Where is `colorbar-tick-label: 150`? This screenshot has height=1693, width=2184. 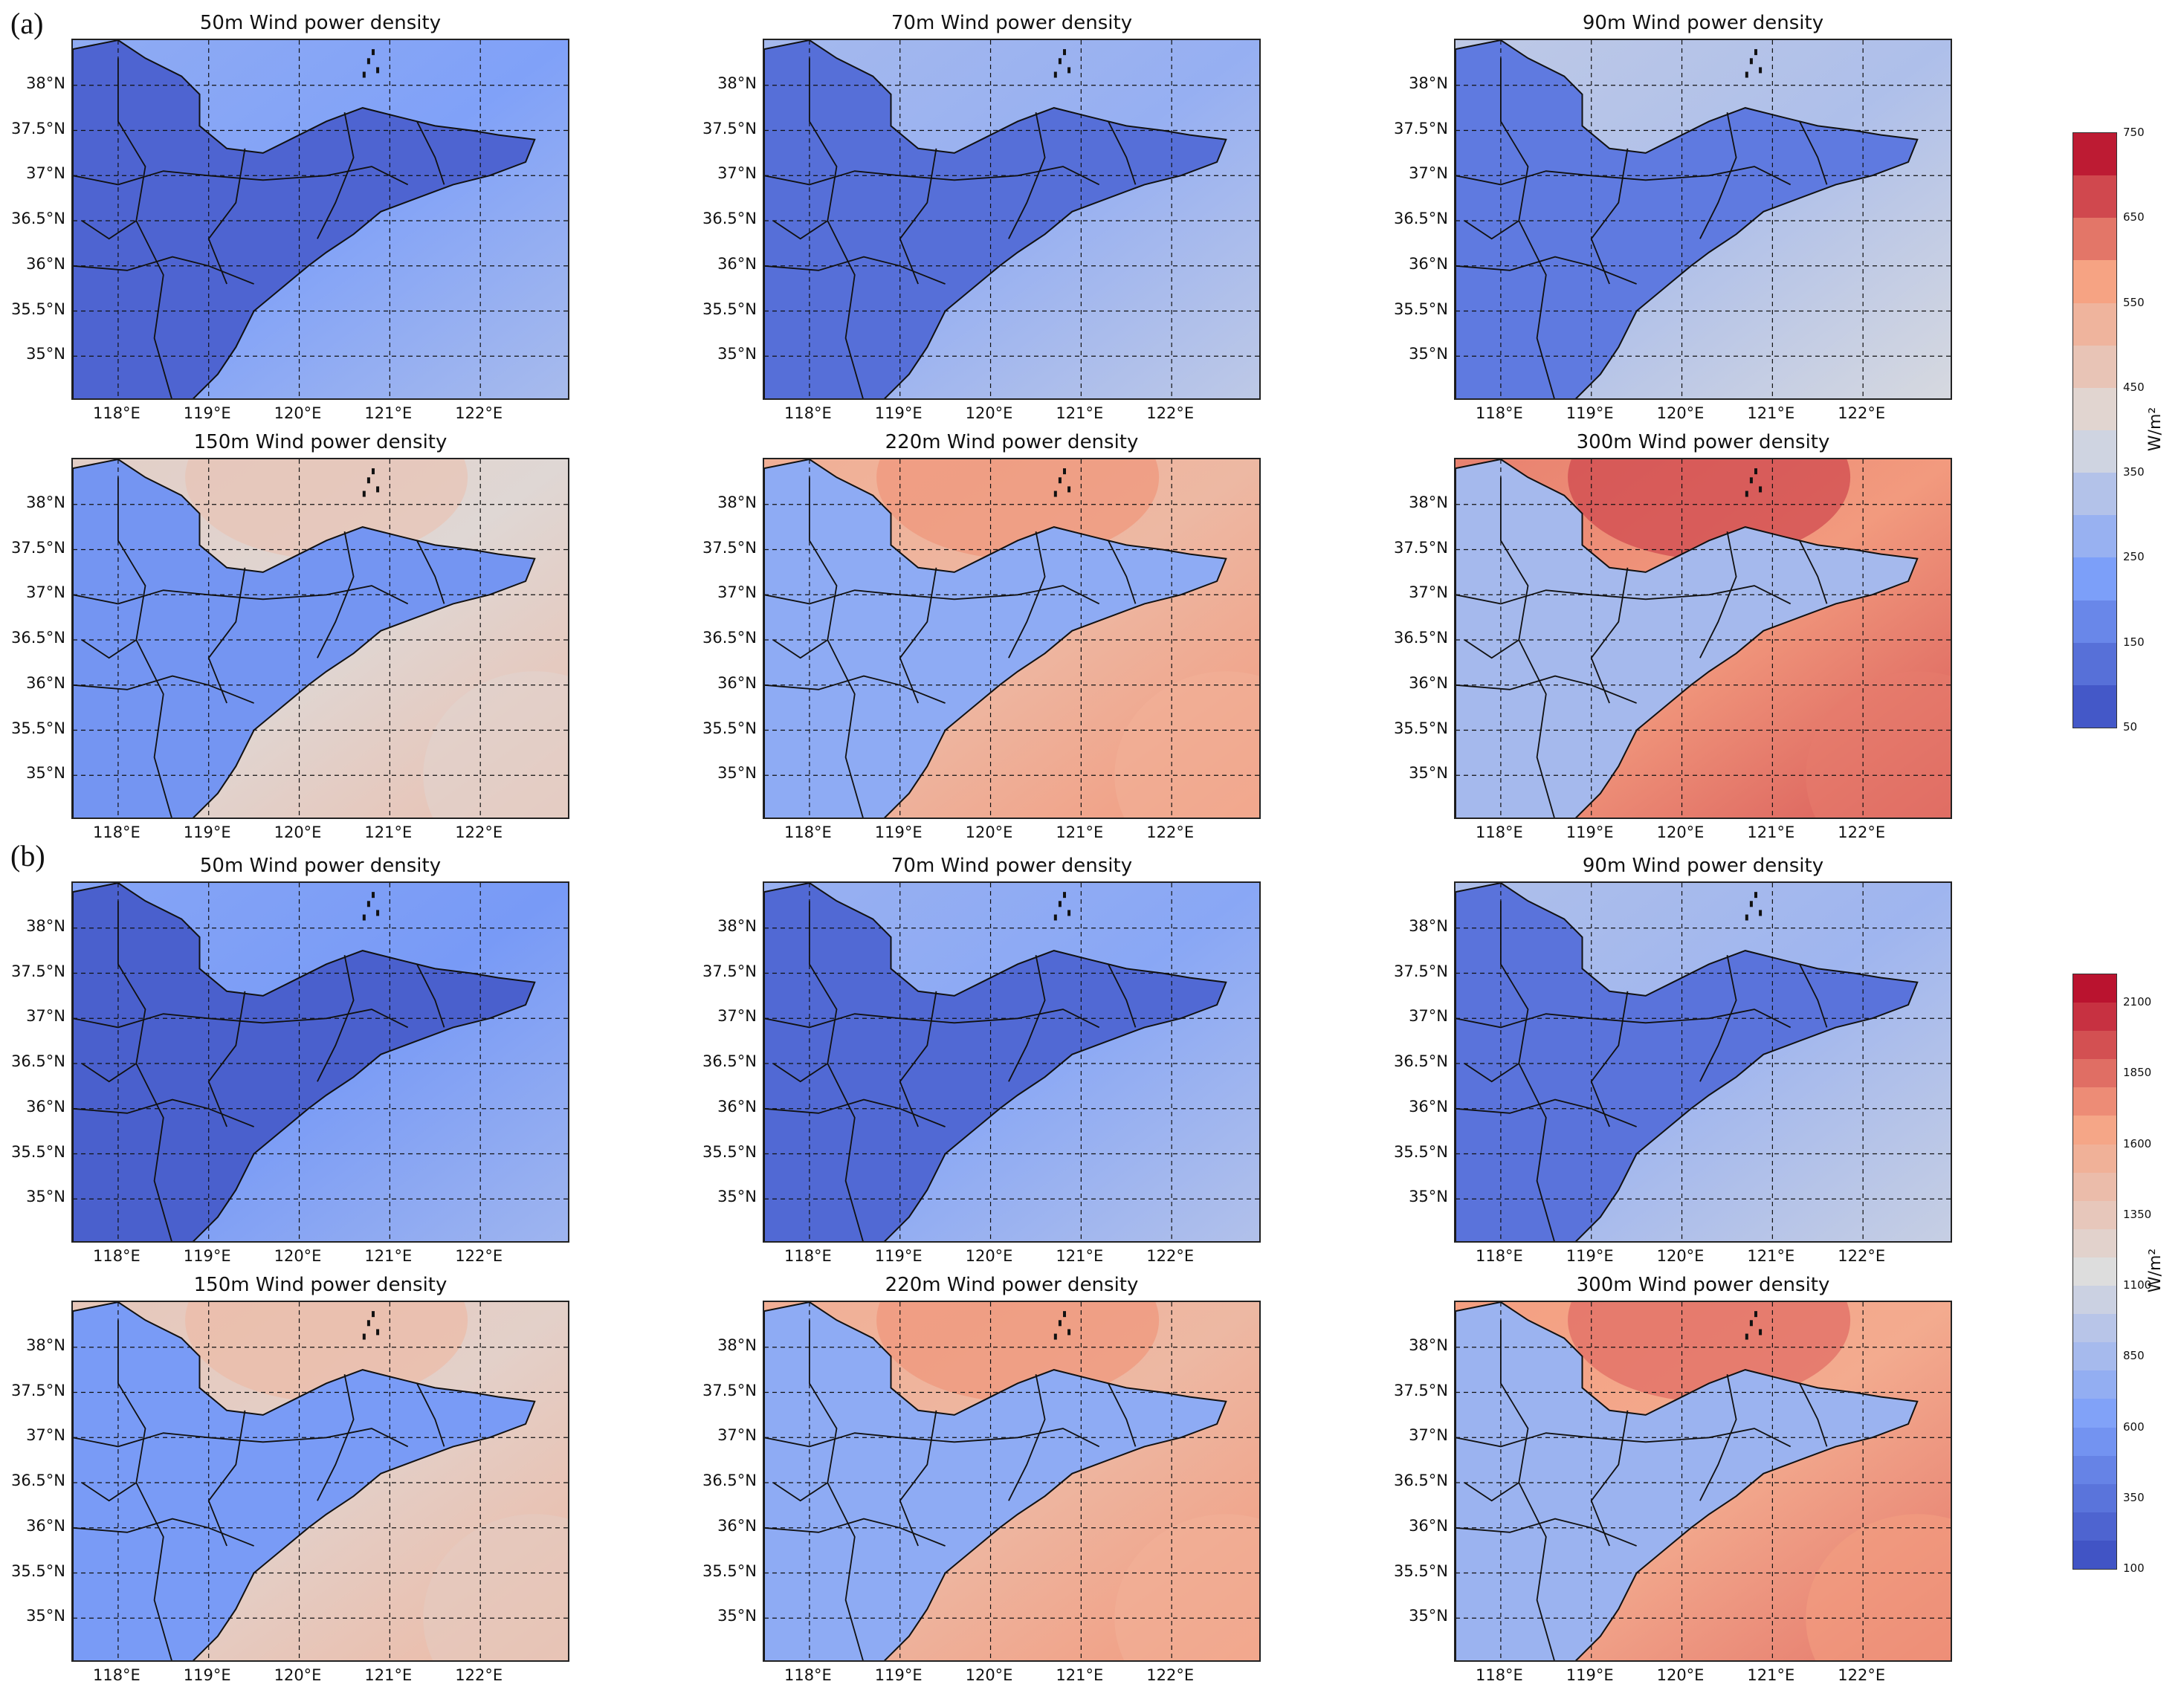
colorbar-tick-label: 150 is located at coordinates (2134, 642).